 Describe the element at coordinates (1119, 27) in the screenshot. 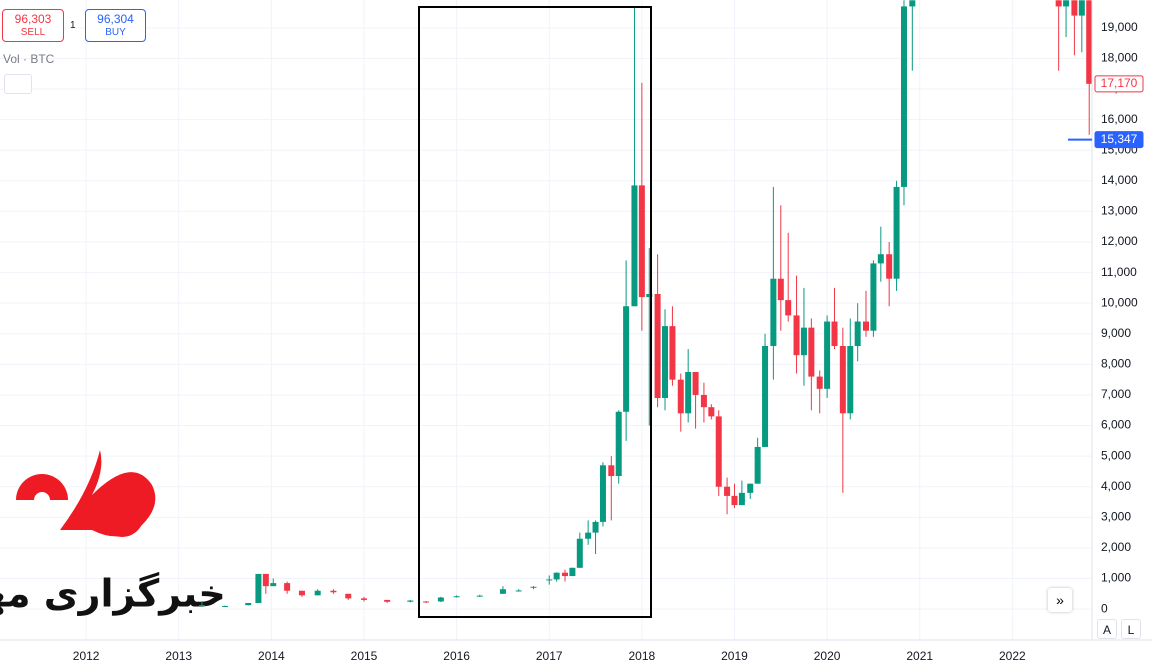

I see `y-tick-label: 19,000` at that location.